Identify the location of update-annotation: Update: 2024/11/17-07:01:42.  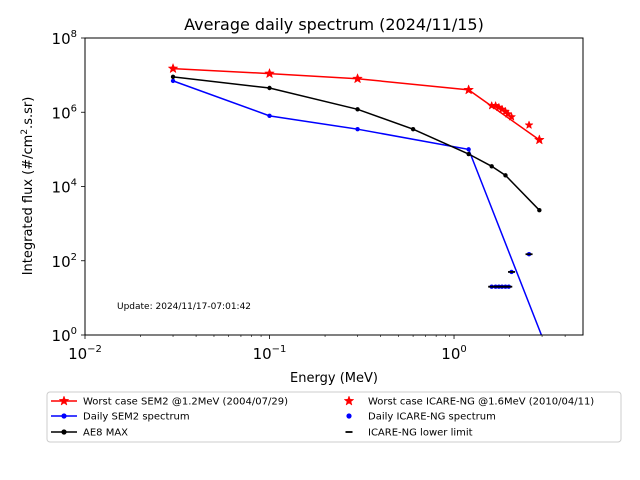
(184, 307).